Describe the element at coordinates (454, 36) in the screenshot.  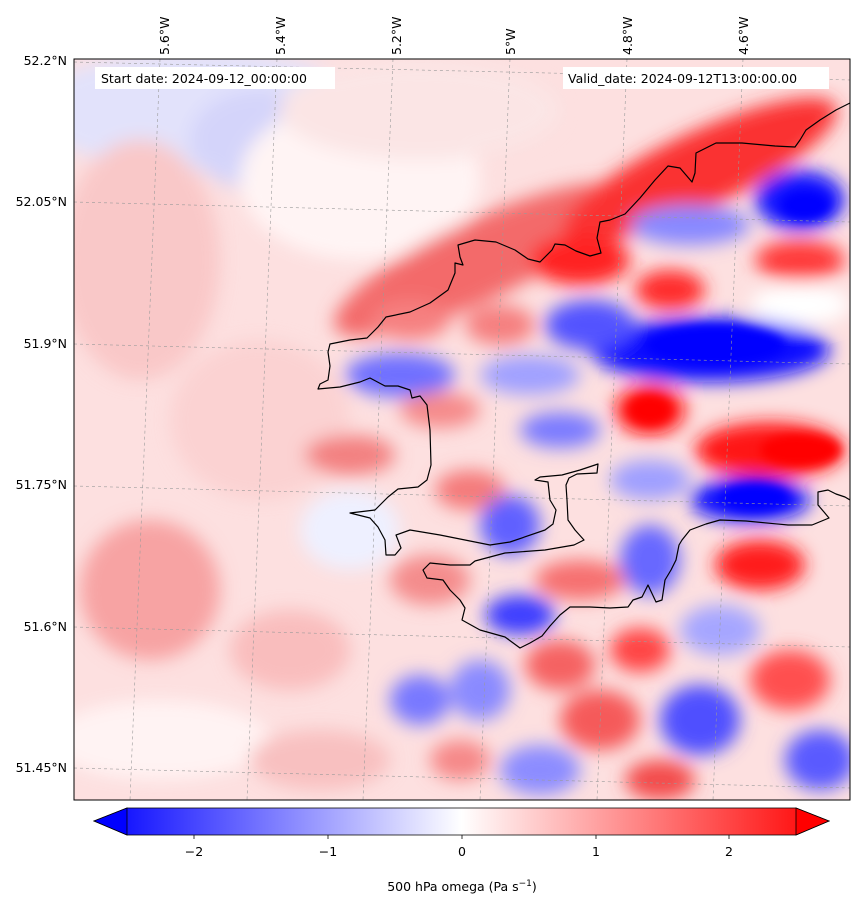
I see `lon-labels: 5.6°W 5.4°W 5.2°W 5°W 4.8°W 4.6°W` at that location.